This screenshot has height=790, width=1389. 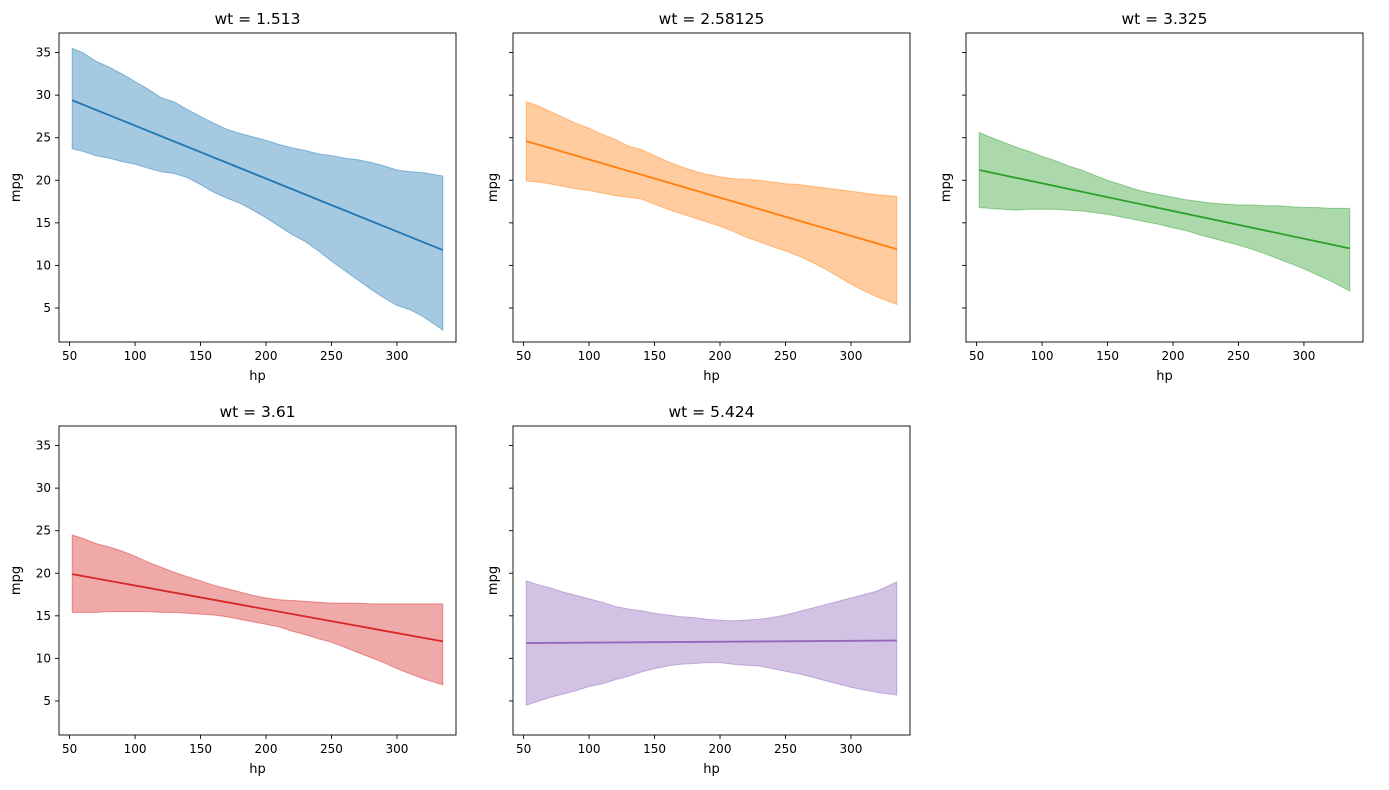 What do you see at coordinates (258, 19) in the screenshot?
I see `panel-title: wt = 1.513` at bounding box center [258, 19].